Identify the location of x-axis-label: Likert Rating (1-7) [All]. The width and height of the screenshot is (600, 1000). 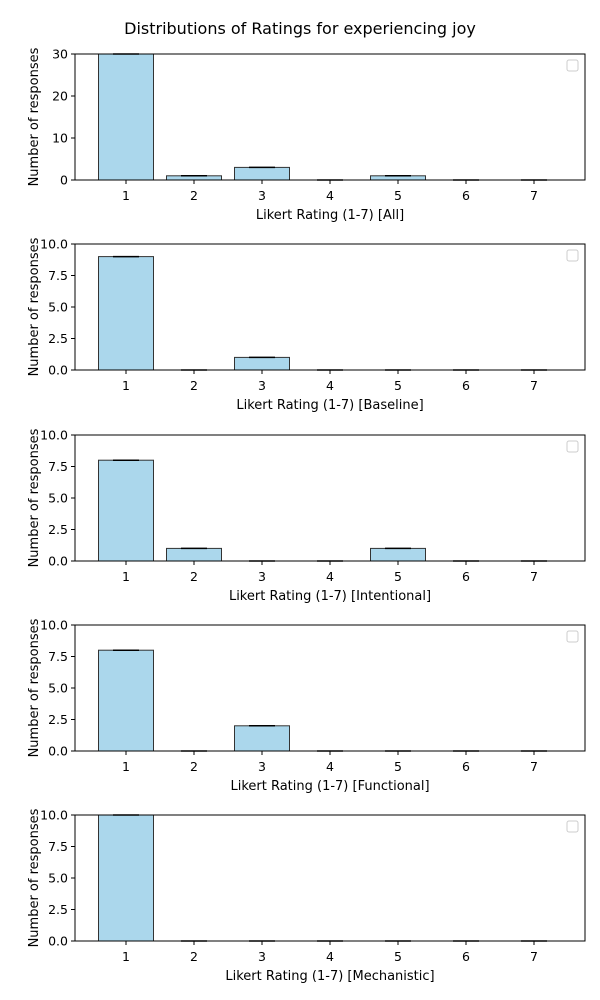
(330, 215).